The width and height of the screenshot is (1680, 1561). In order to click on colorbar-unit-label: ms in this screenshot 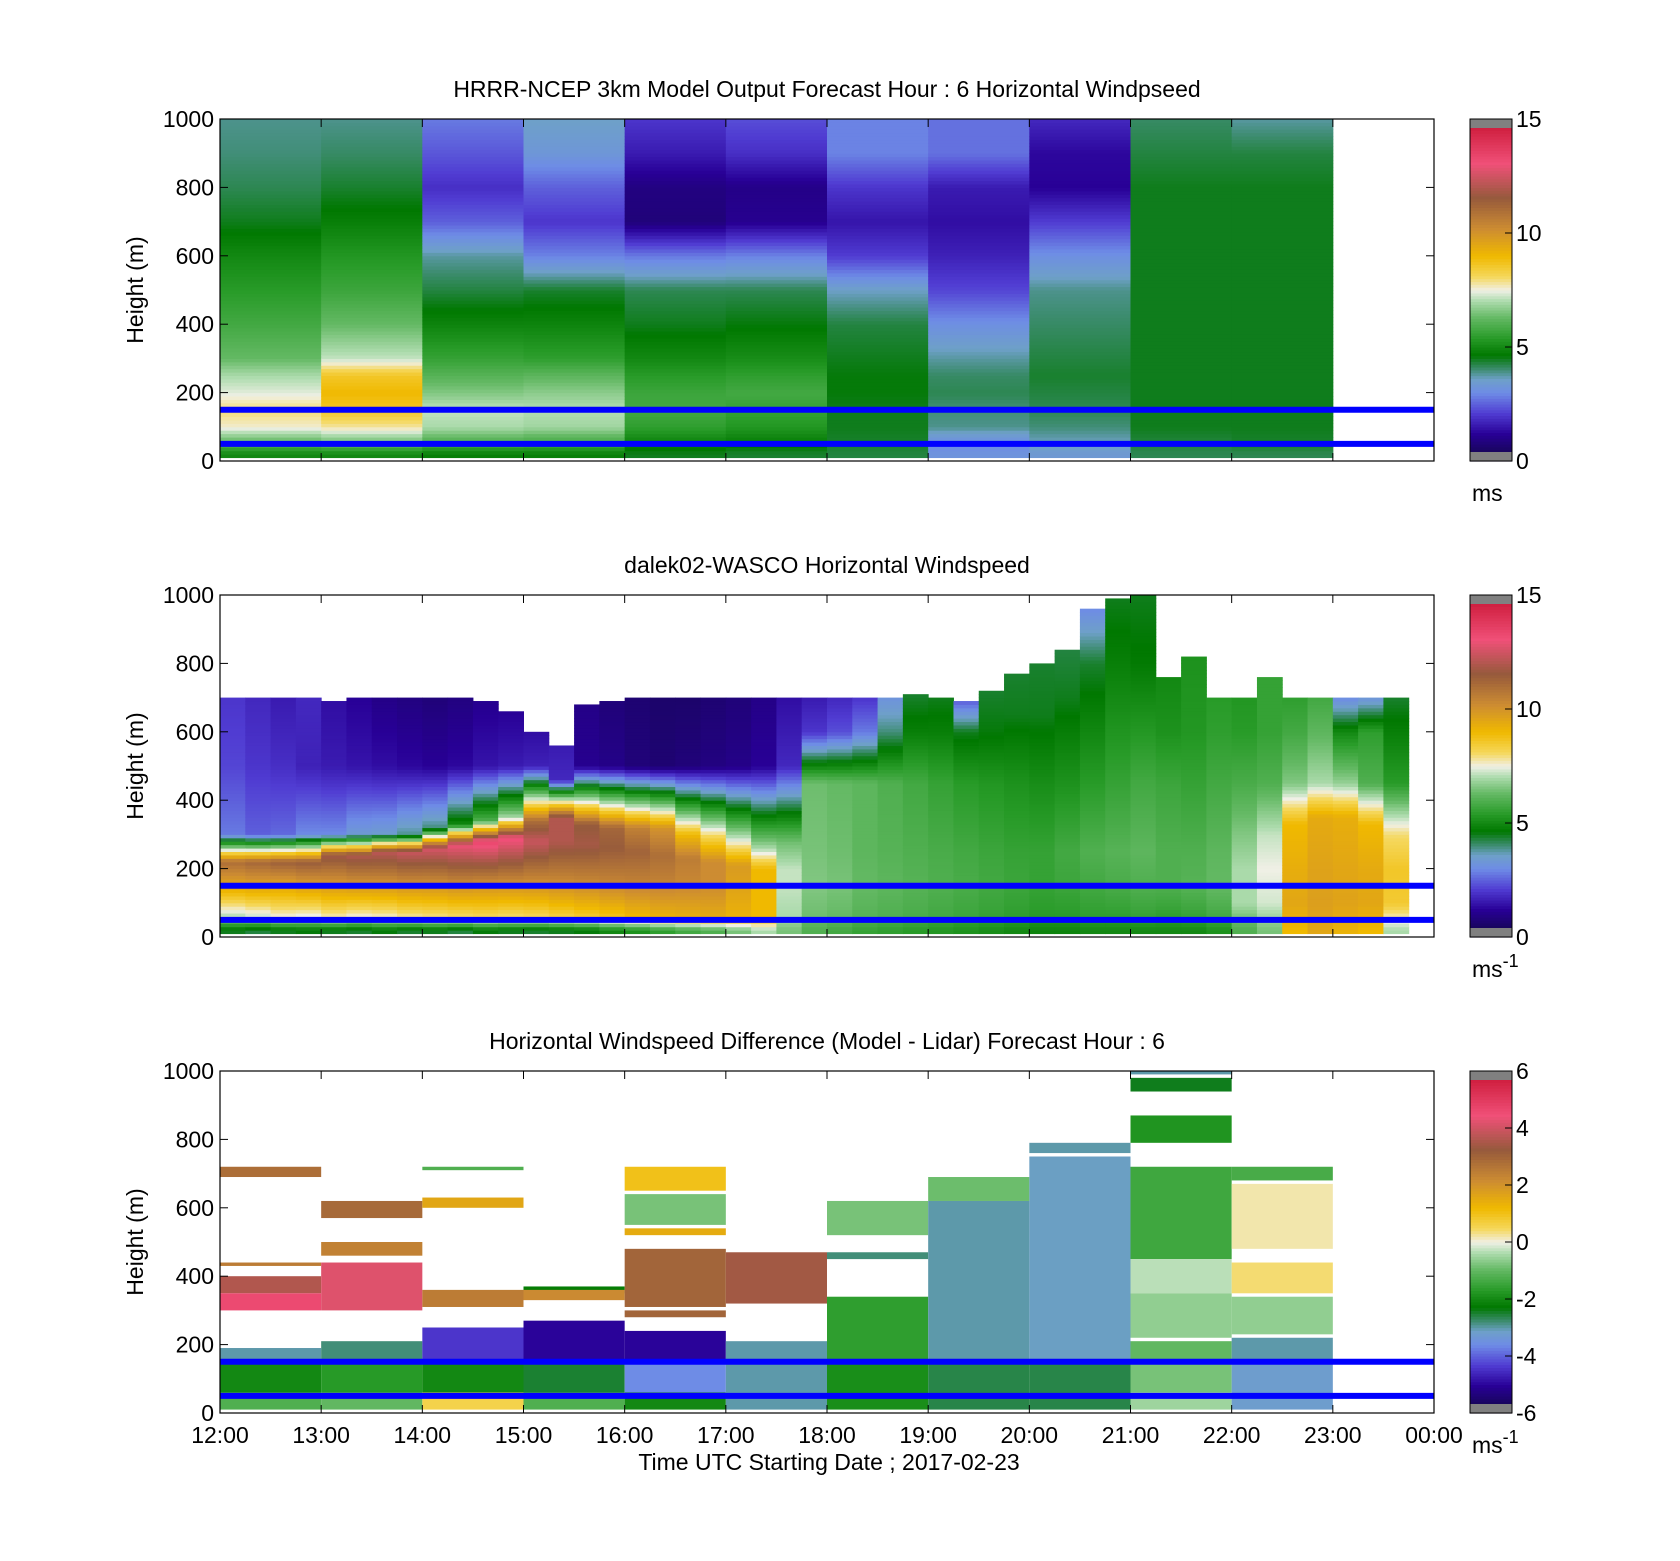, I will do `click(1487, 493)`.